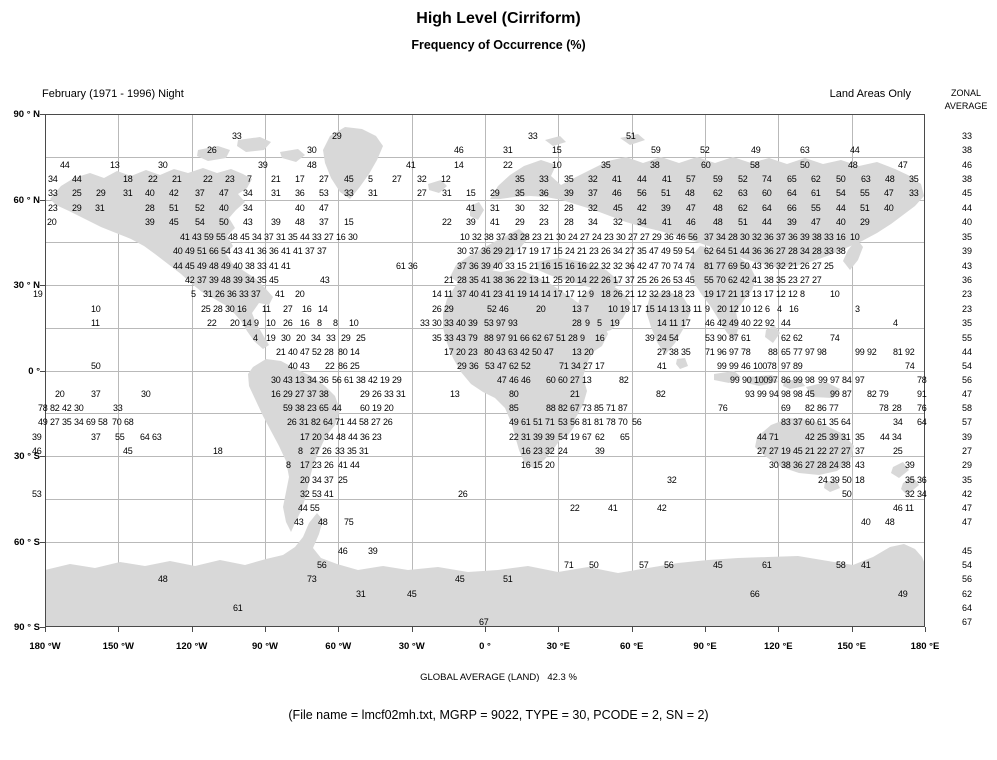 This screenshot has width=997, height=760. I want to click on map-value: 70, so click(666, 266).